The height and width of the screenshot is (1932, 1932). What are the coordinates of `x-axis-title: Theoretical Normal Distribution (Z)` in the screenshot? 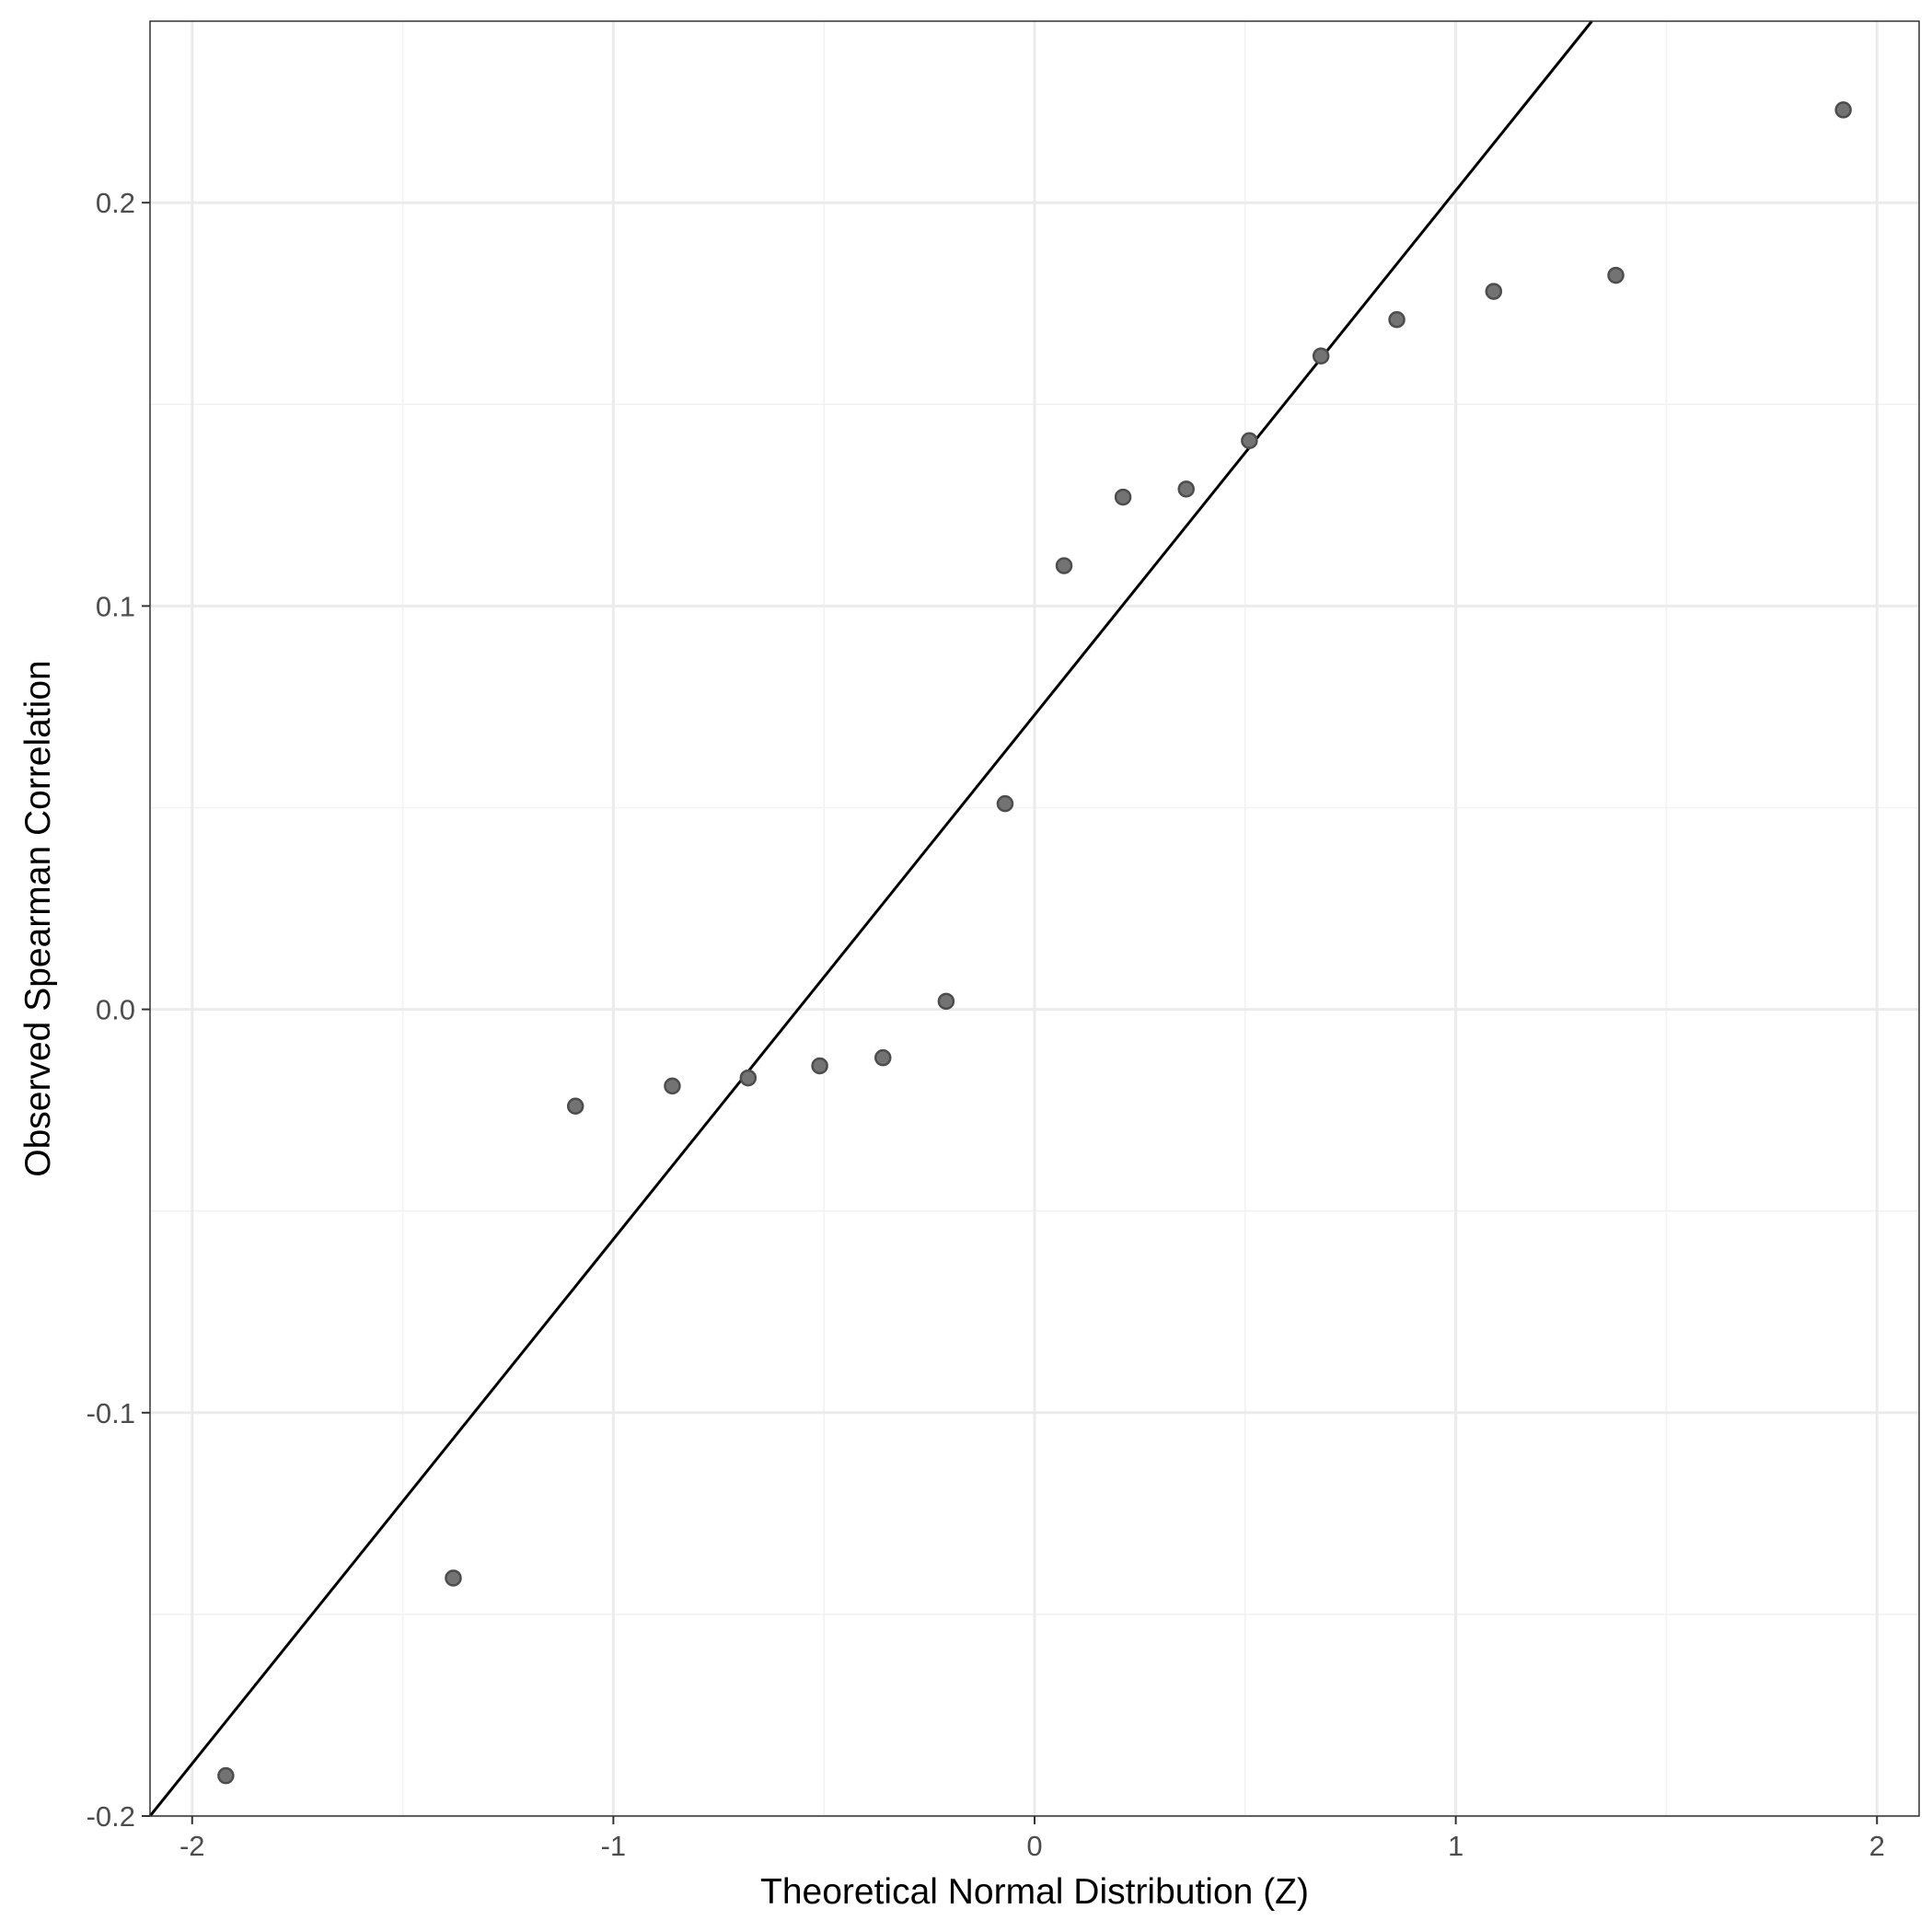 It's located at (1035, 1892).